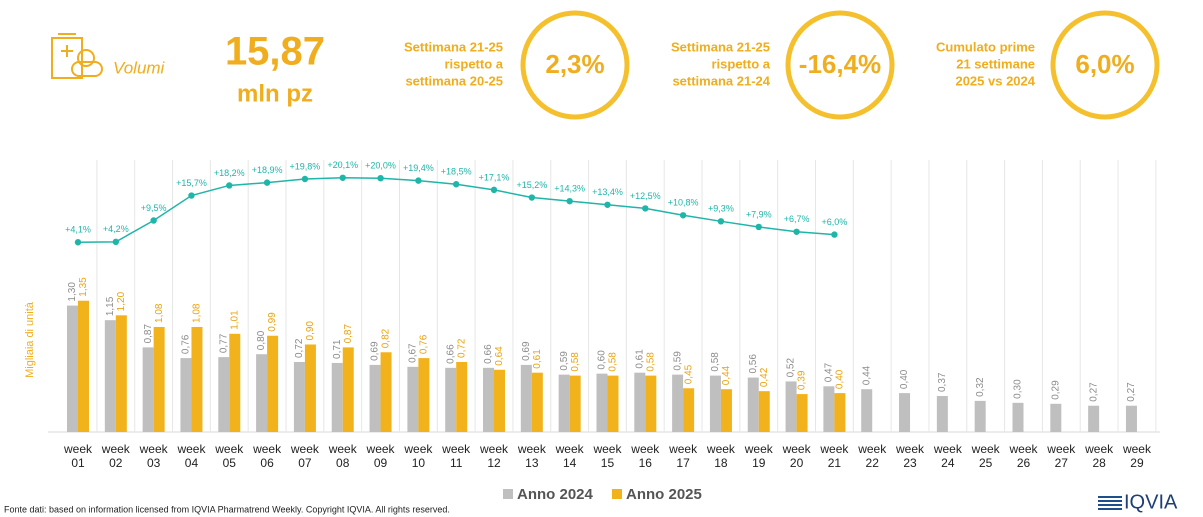 The width and height of the screenshot is (1203, 517). I want to click on data-label: 0,76, so click(186, 344).